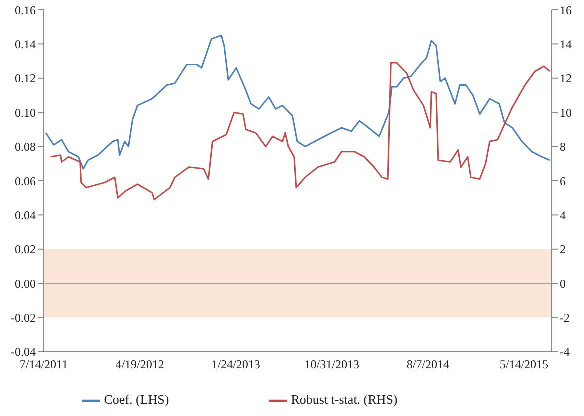 This screenshot has width=584, height=416. Describe the element at coordinates (566, 44) in the screenshot. I see `y2-tick-label: 14` at that location.